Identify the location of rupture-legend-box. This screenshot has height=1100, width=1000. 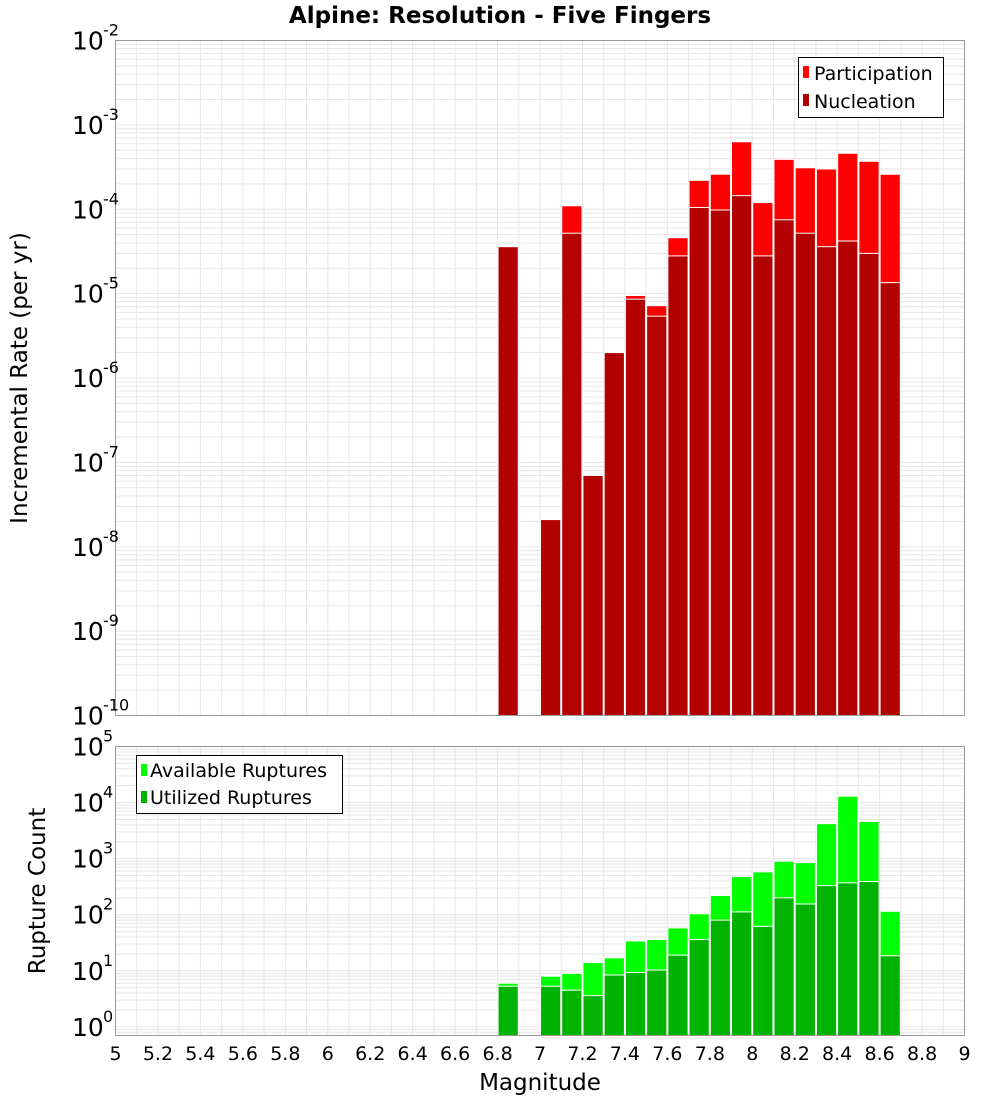
(239, 784).